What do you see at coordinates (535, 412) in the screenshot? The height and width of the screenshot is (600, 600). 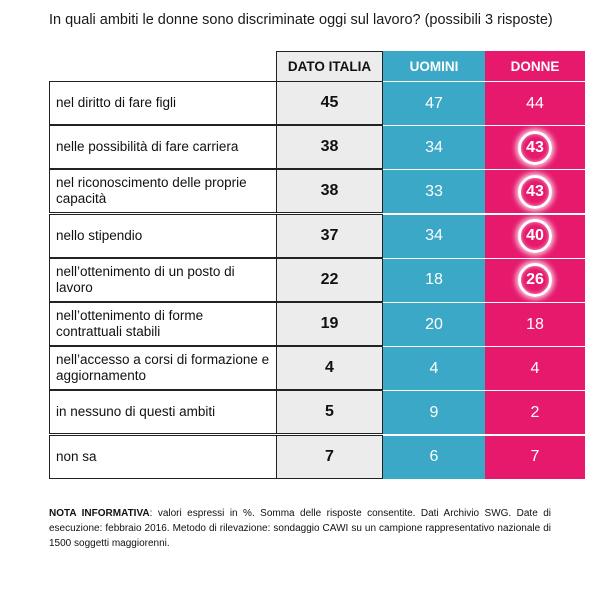 I see `cell-donne: 2` at bounding box center [535, 412].